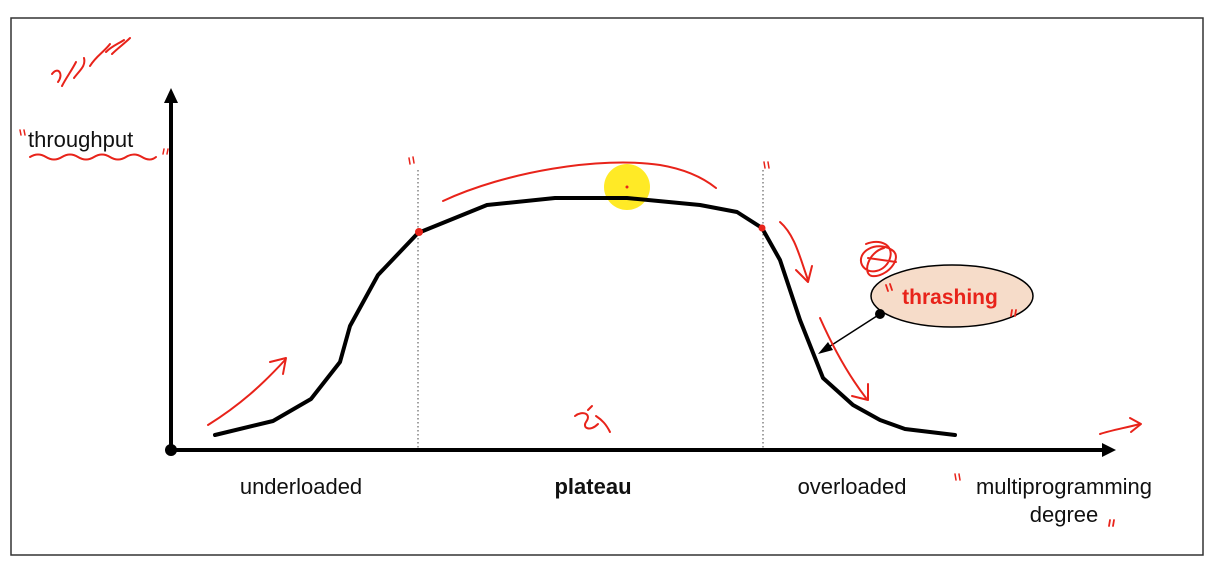  Describe the element at coordinates (91, 62) in the screenshot. I see `ink-handwriting-sys-prd` at that location.